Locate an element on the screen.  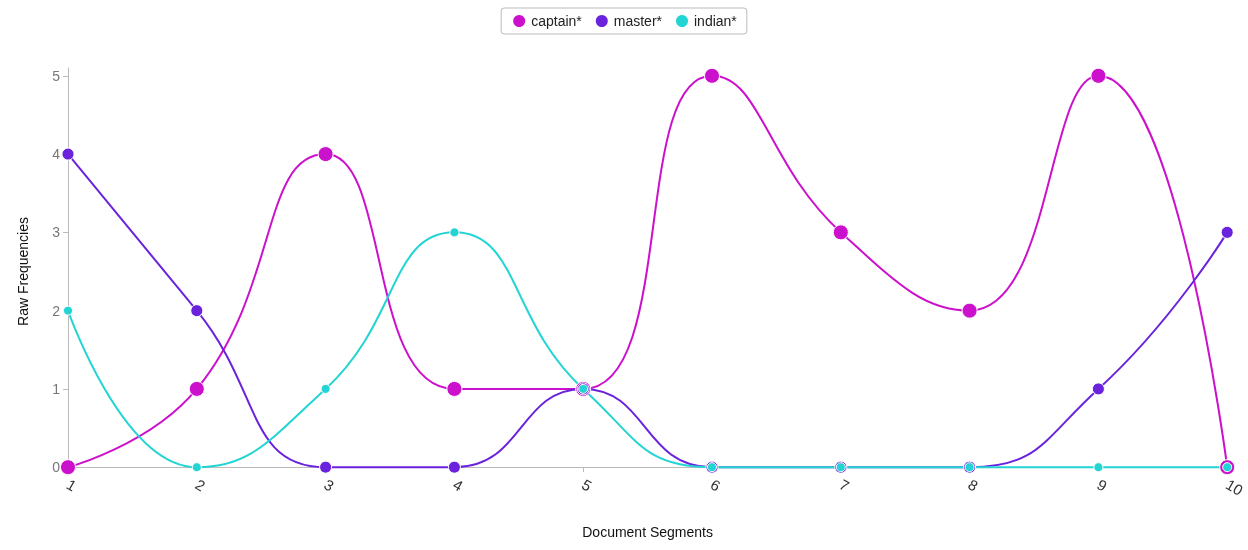
x-tick-label: 2 is located at coordinates (200, 485).